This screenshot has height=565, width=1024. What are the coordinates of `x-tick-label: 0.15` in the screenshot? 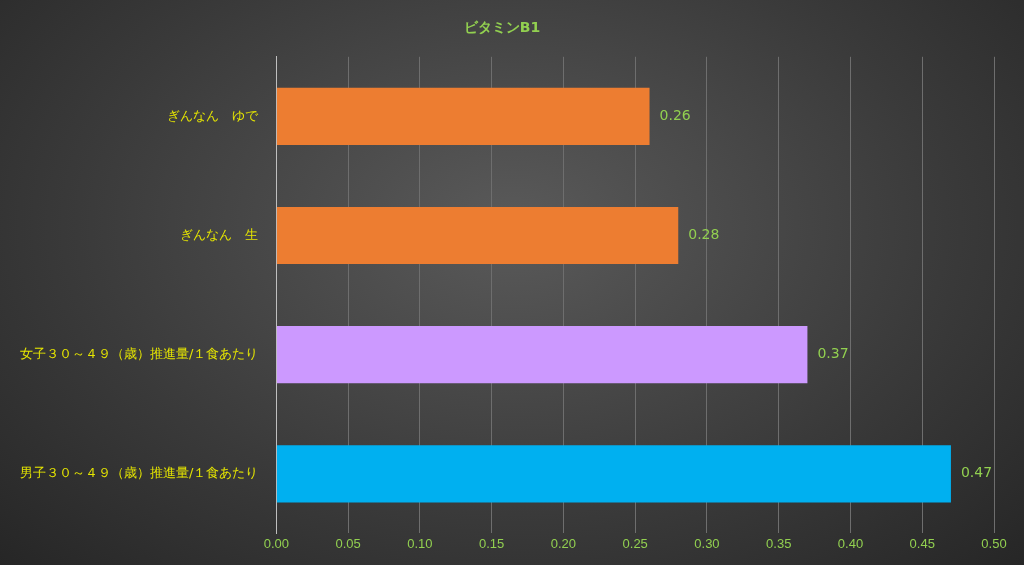 It's located at (492, 543).